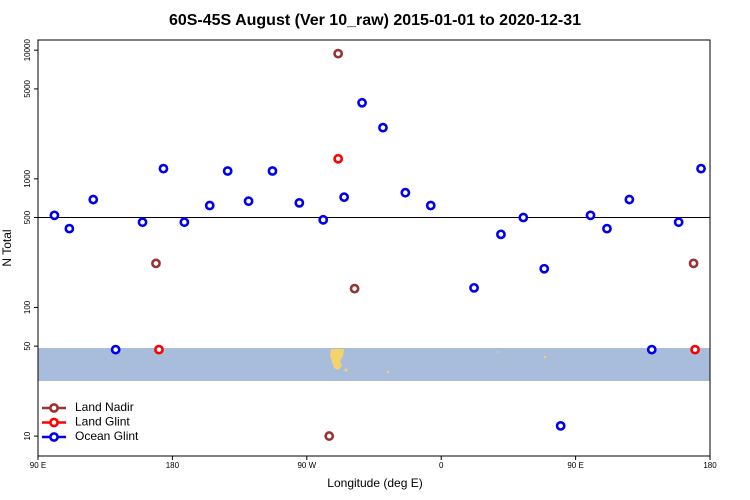 This screenshot has height=500, width=750. I want to click on y-tick-label: 10000, so click(27, 50).